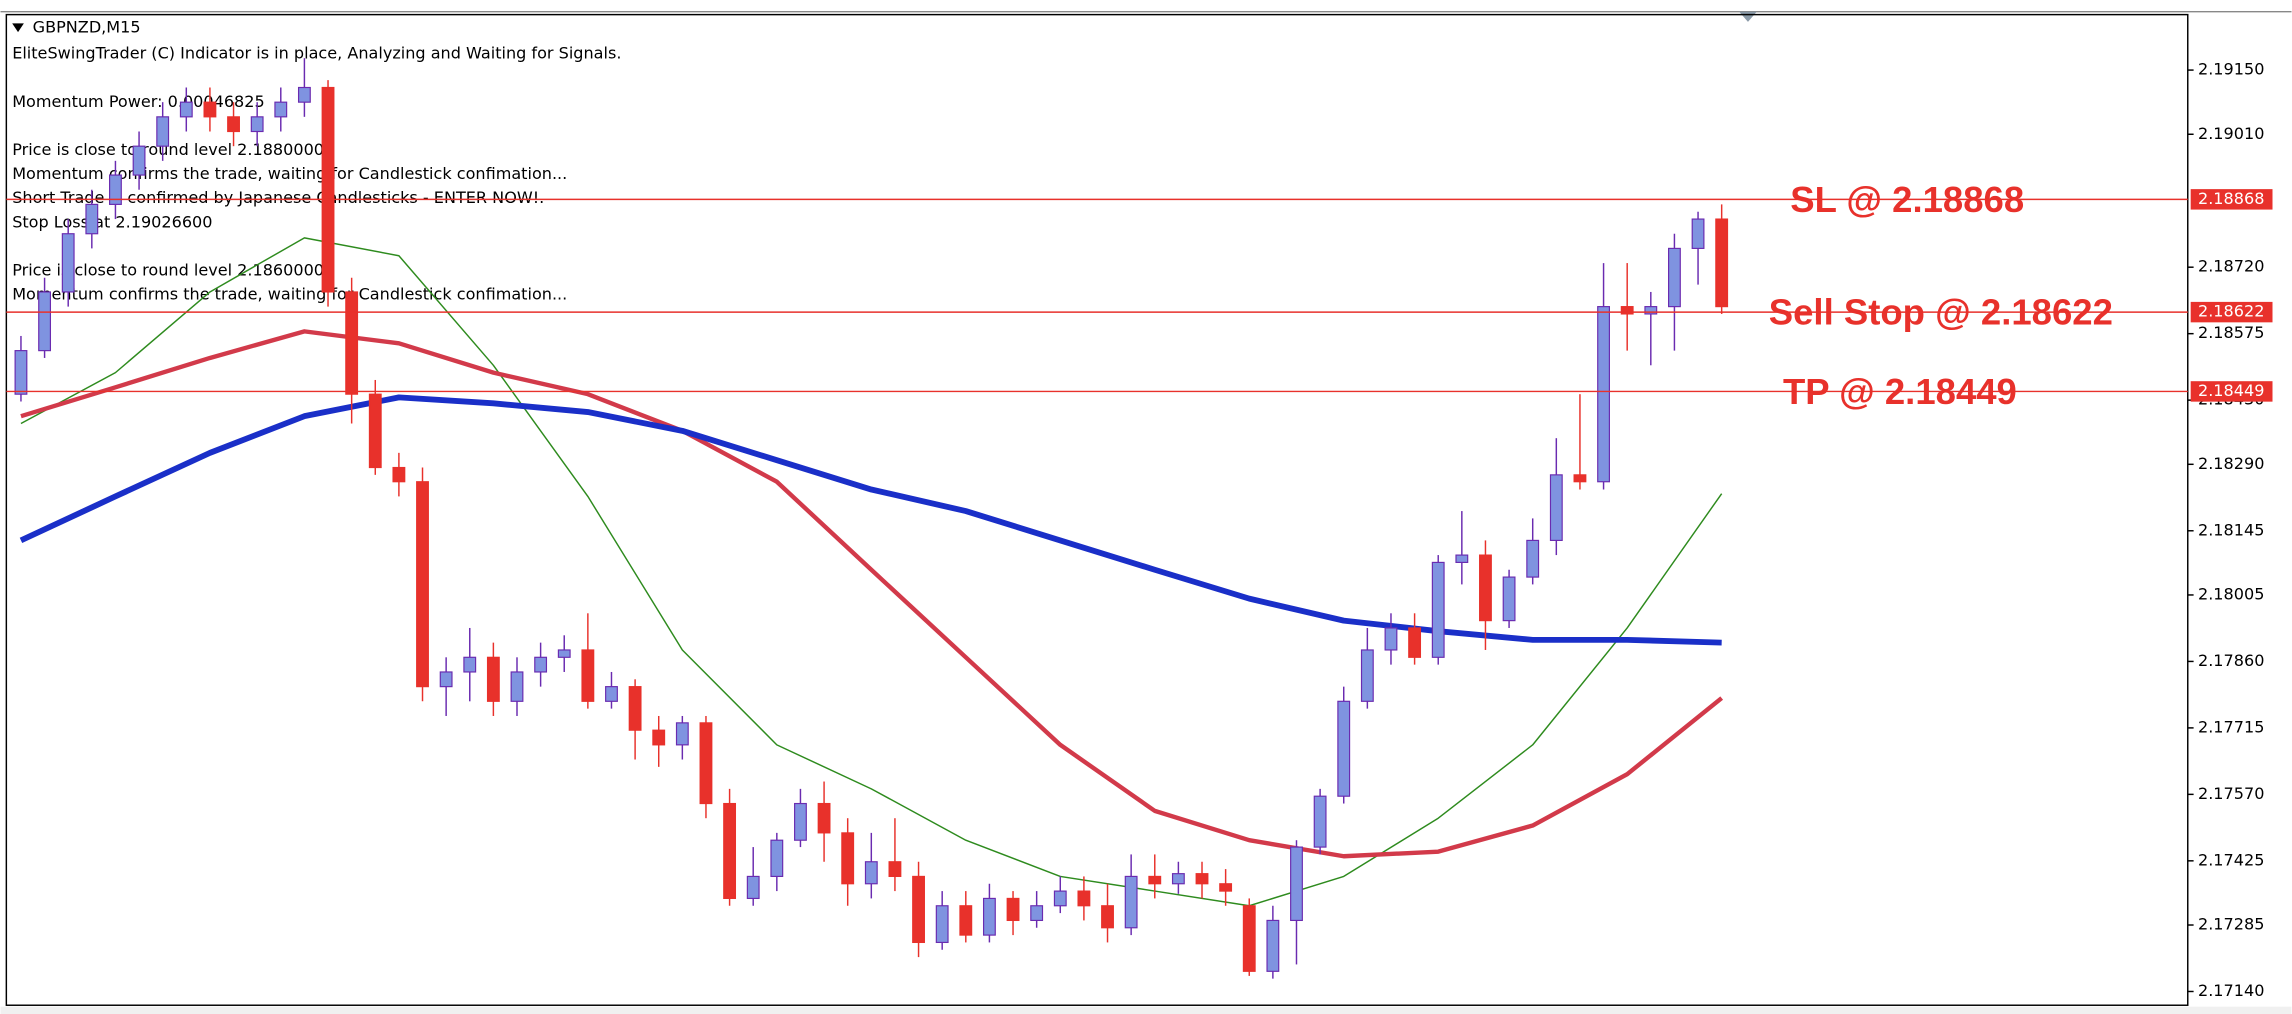 The height and width of the screenshot is (1014, 2292). Describe the element at coordinates (173, 270) in the screenshot. I see `comment-line: Price is close to round level 2.18600000` at that location.